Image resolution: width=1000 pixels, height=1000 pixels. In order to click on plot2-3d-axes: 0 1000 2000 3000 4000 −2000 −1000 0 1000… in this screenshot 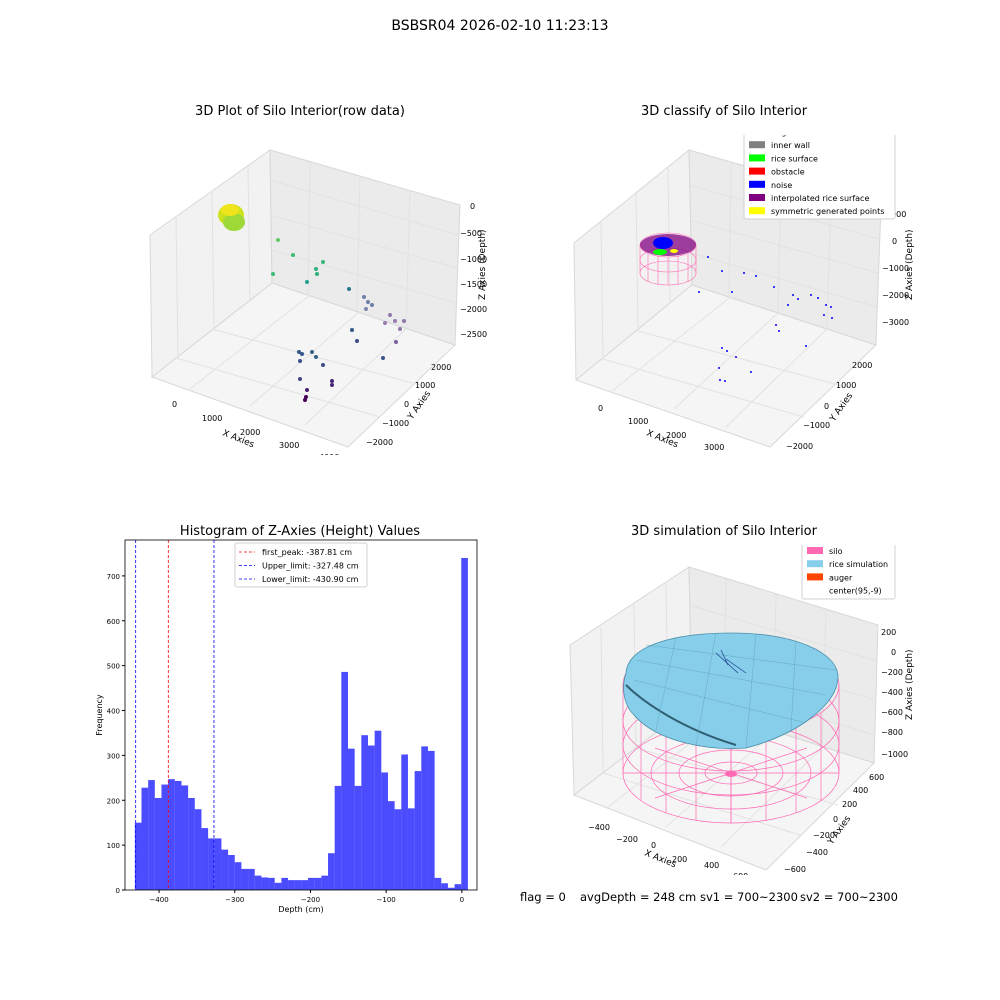, I will do `click(744, 295)`.